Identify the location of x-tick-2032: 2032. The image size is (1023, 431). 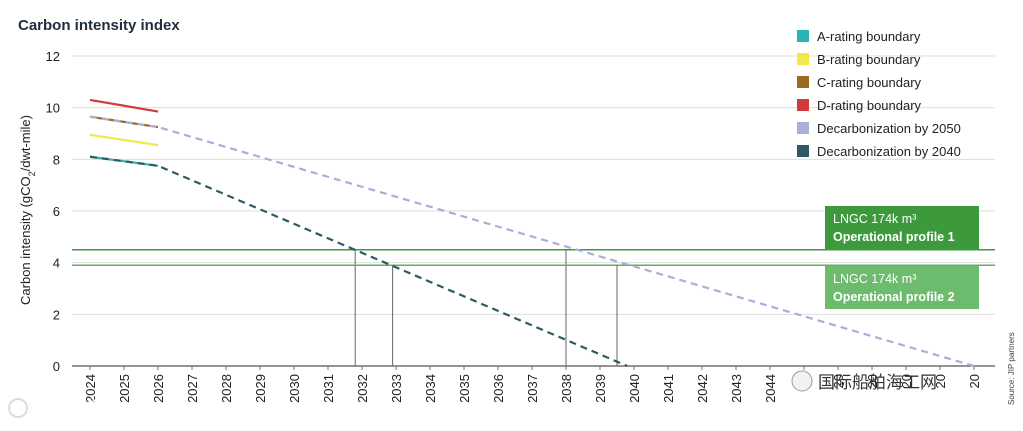
(362, 388).